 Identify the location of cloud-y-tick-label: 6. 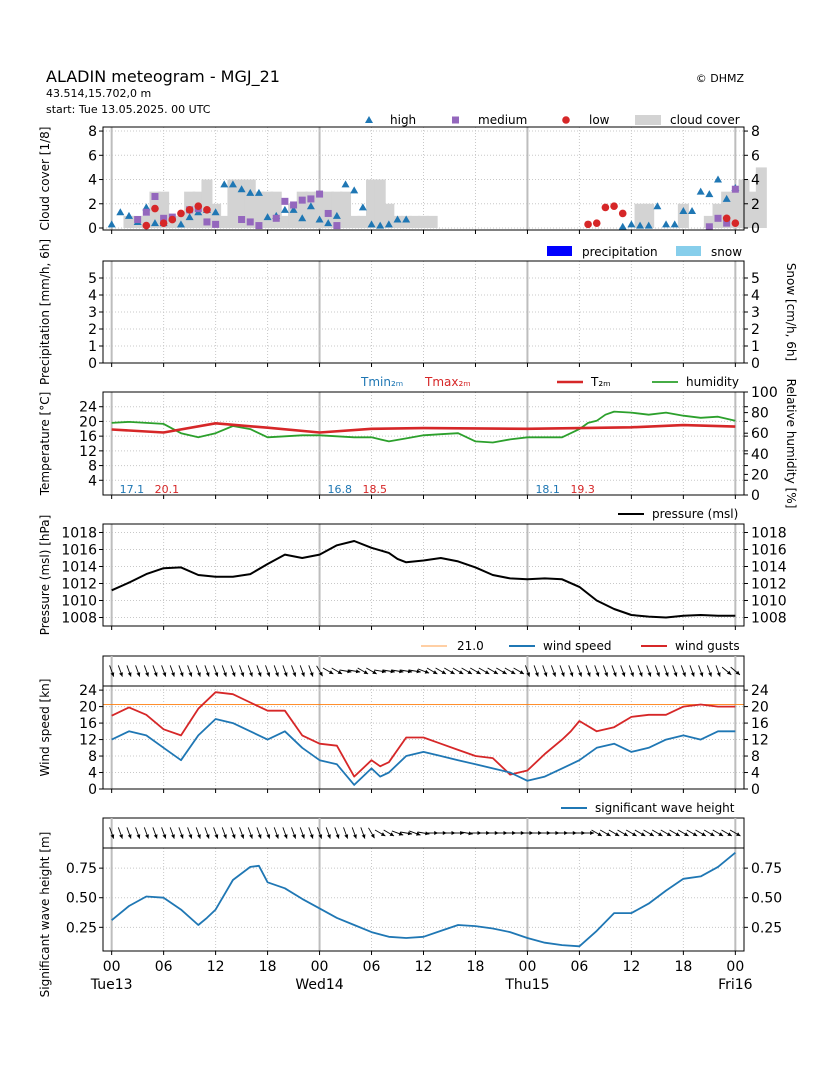
(92, 156).